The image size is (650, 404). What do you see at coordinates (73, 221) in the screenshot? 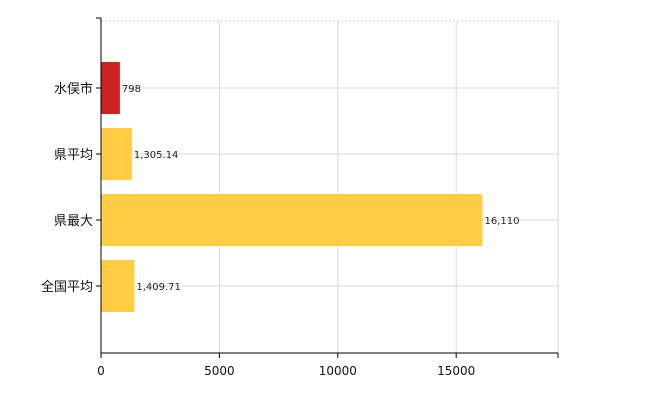
I see `category-label: 県最大` at bounding box center [73, 221].